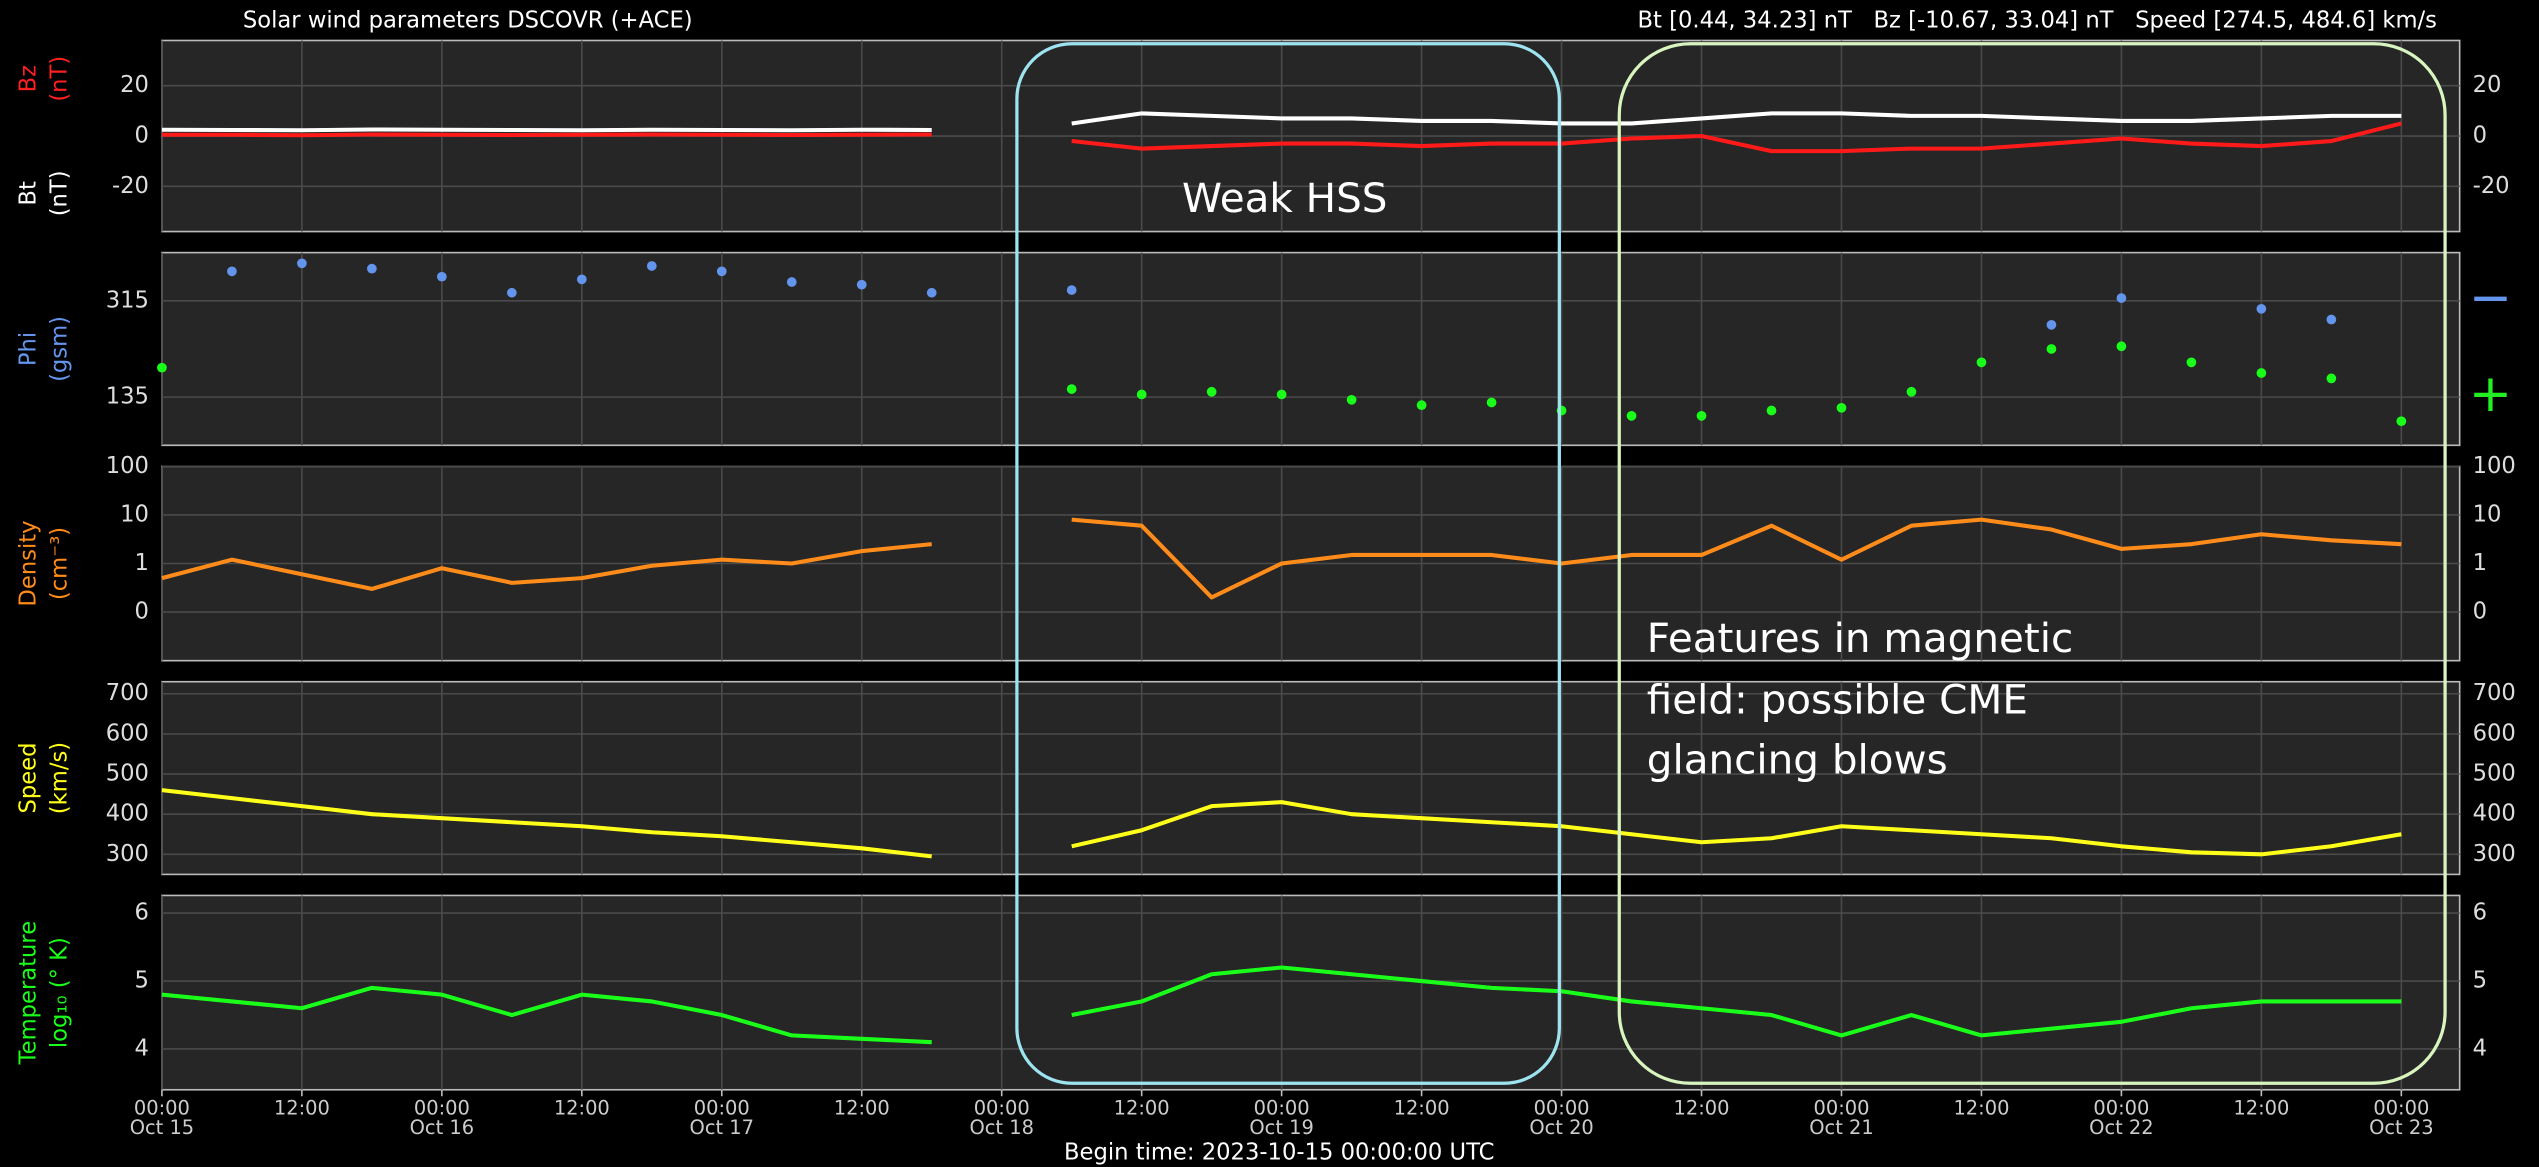 The height and width of the screenshot is (1167, 2539). I want to click on x-date-label: Oct 23, so click(2401, 1127).